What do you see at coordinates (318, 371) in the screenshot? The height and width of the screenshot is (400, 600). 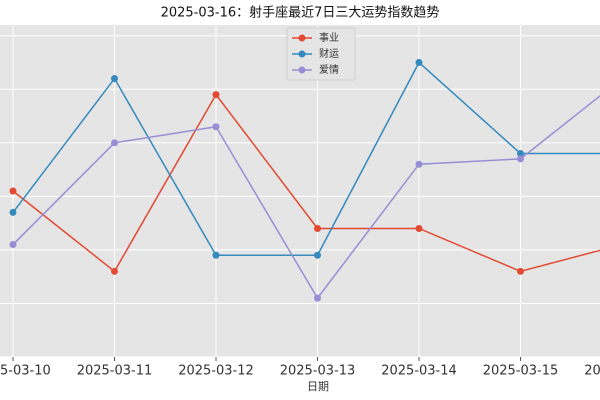 I see `x-tick-label: 2025-03-13` at bounding box center [318, 371].